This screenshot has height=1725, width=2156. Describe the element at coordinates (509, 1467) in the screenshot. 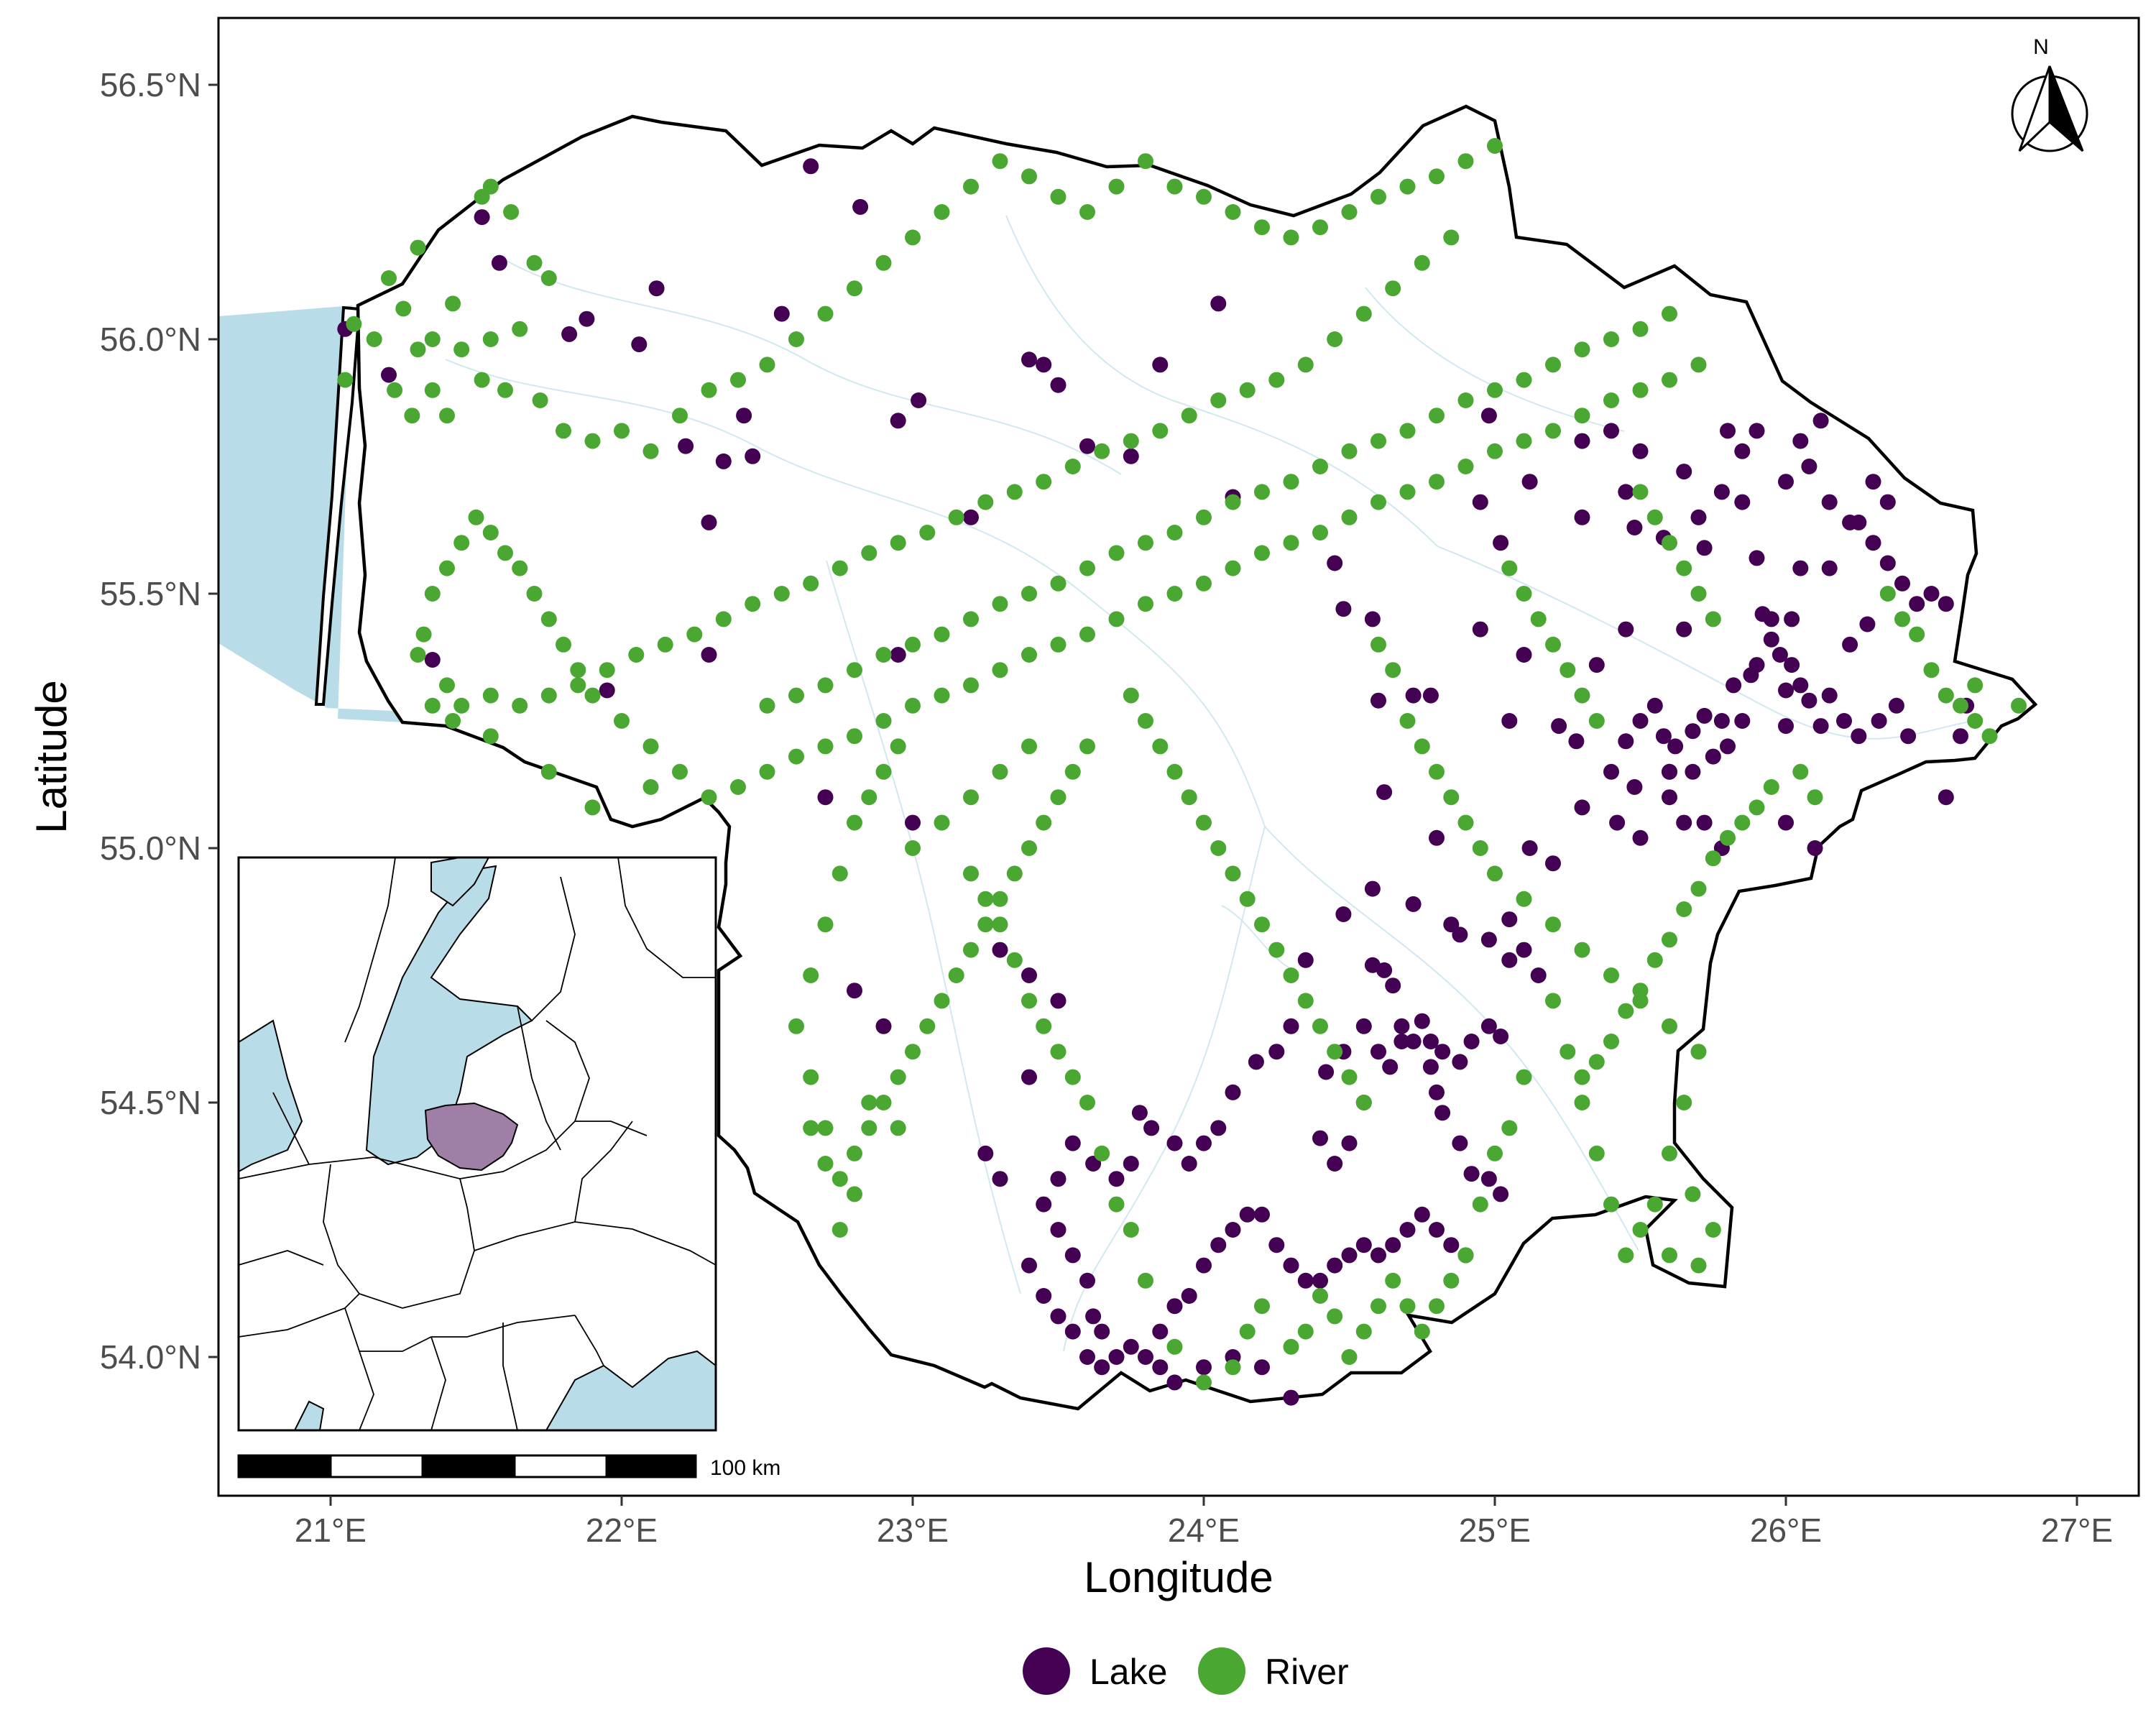

I see `scale-bar: 100 km` at that location.